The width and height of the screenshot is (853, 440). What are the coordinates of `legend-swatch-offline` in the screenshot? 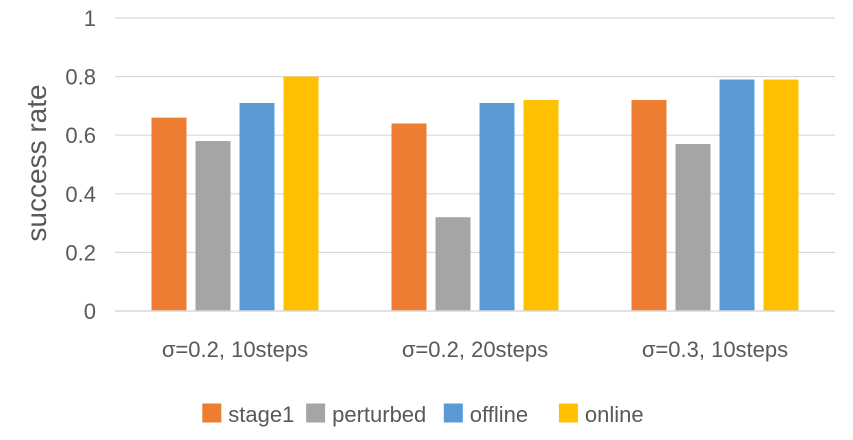 It's located at (453, 413).